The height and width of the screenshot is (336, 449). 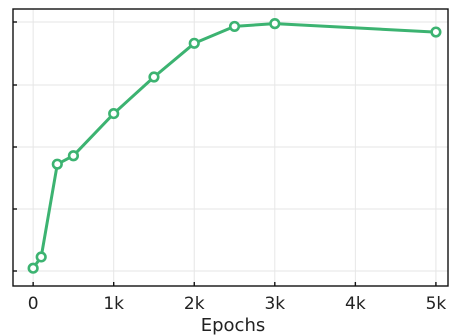 I want to click on x-axis-title: Epochs, so click(x=233, y=325).